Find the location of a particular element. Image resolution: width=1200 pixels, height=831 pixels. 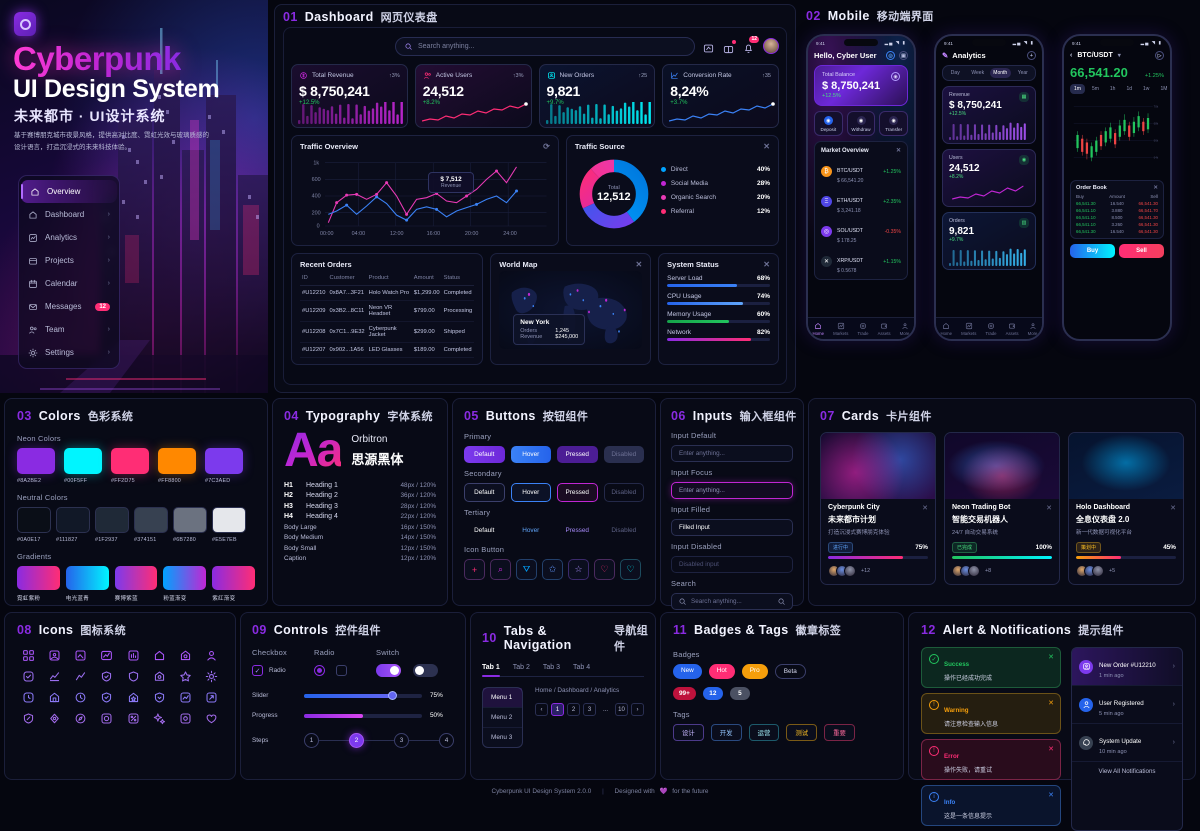

timeframe-5m: 5m is located at coordinates (1095, 89).